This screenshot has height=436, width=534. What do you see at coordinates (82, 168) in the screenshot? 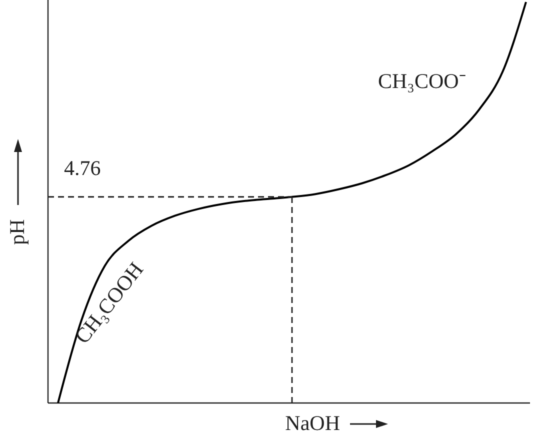
I see `annotation: 4.76` at bounding box center [82, 168].